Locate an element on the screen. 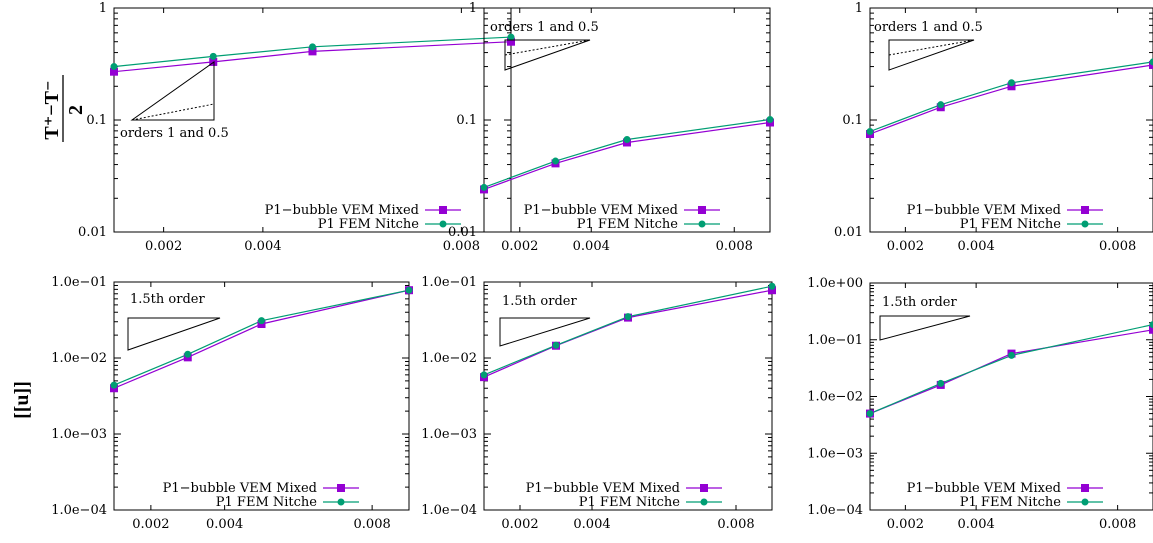 This screenshot has height=543, width=1153. row-label-top: T⁺−T⁻ 2 is located at coordinates (64, 108).